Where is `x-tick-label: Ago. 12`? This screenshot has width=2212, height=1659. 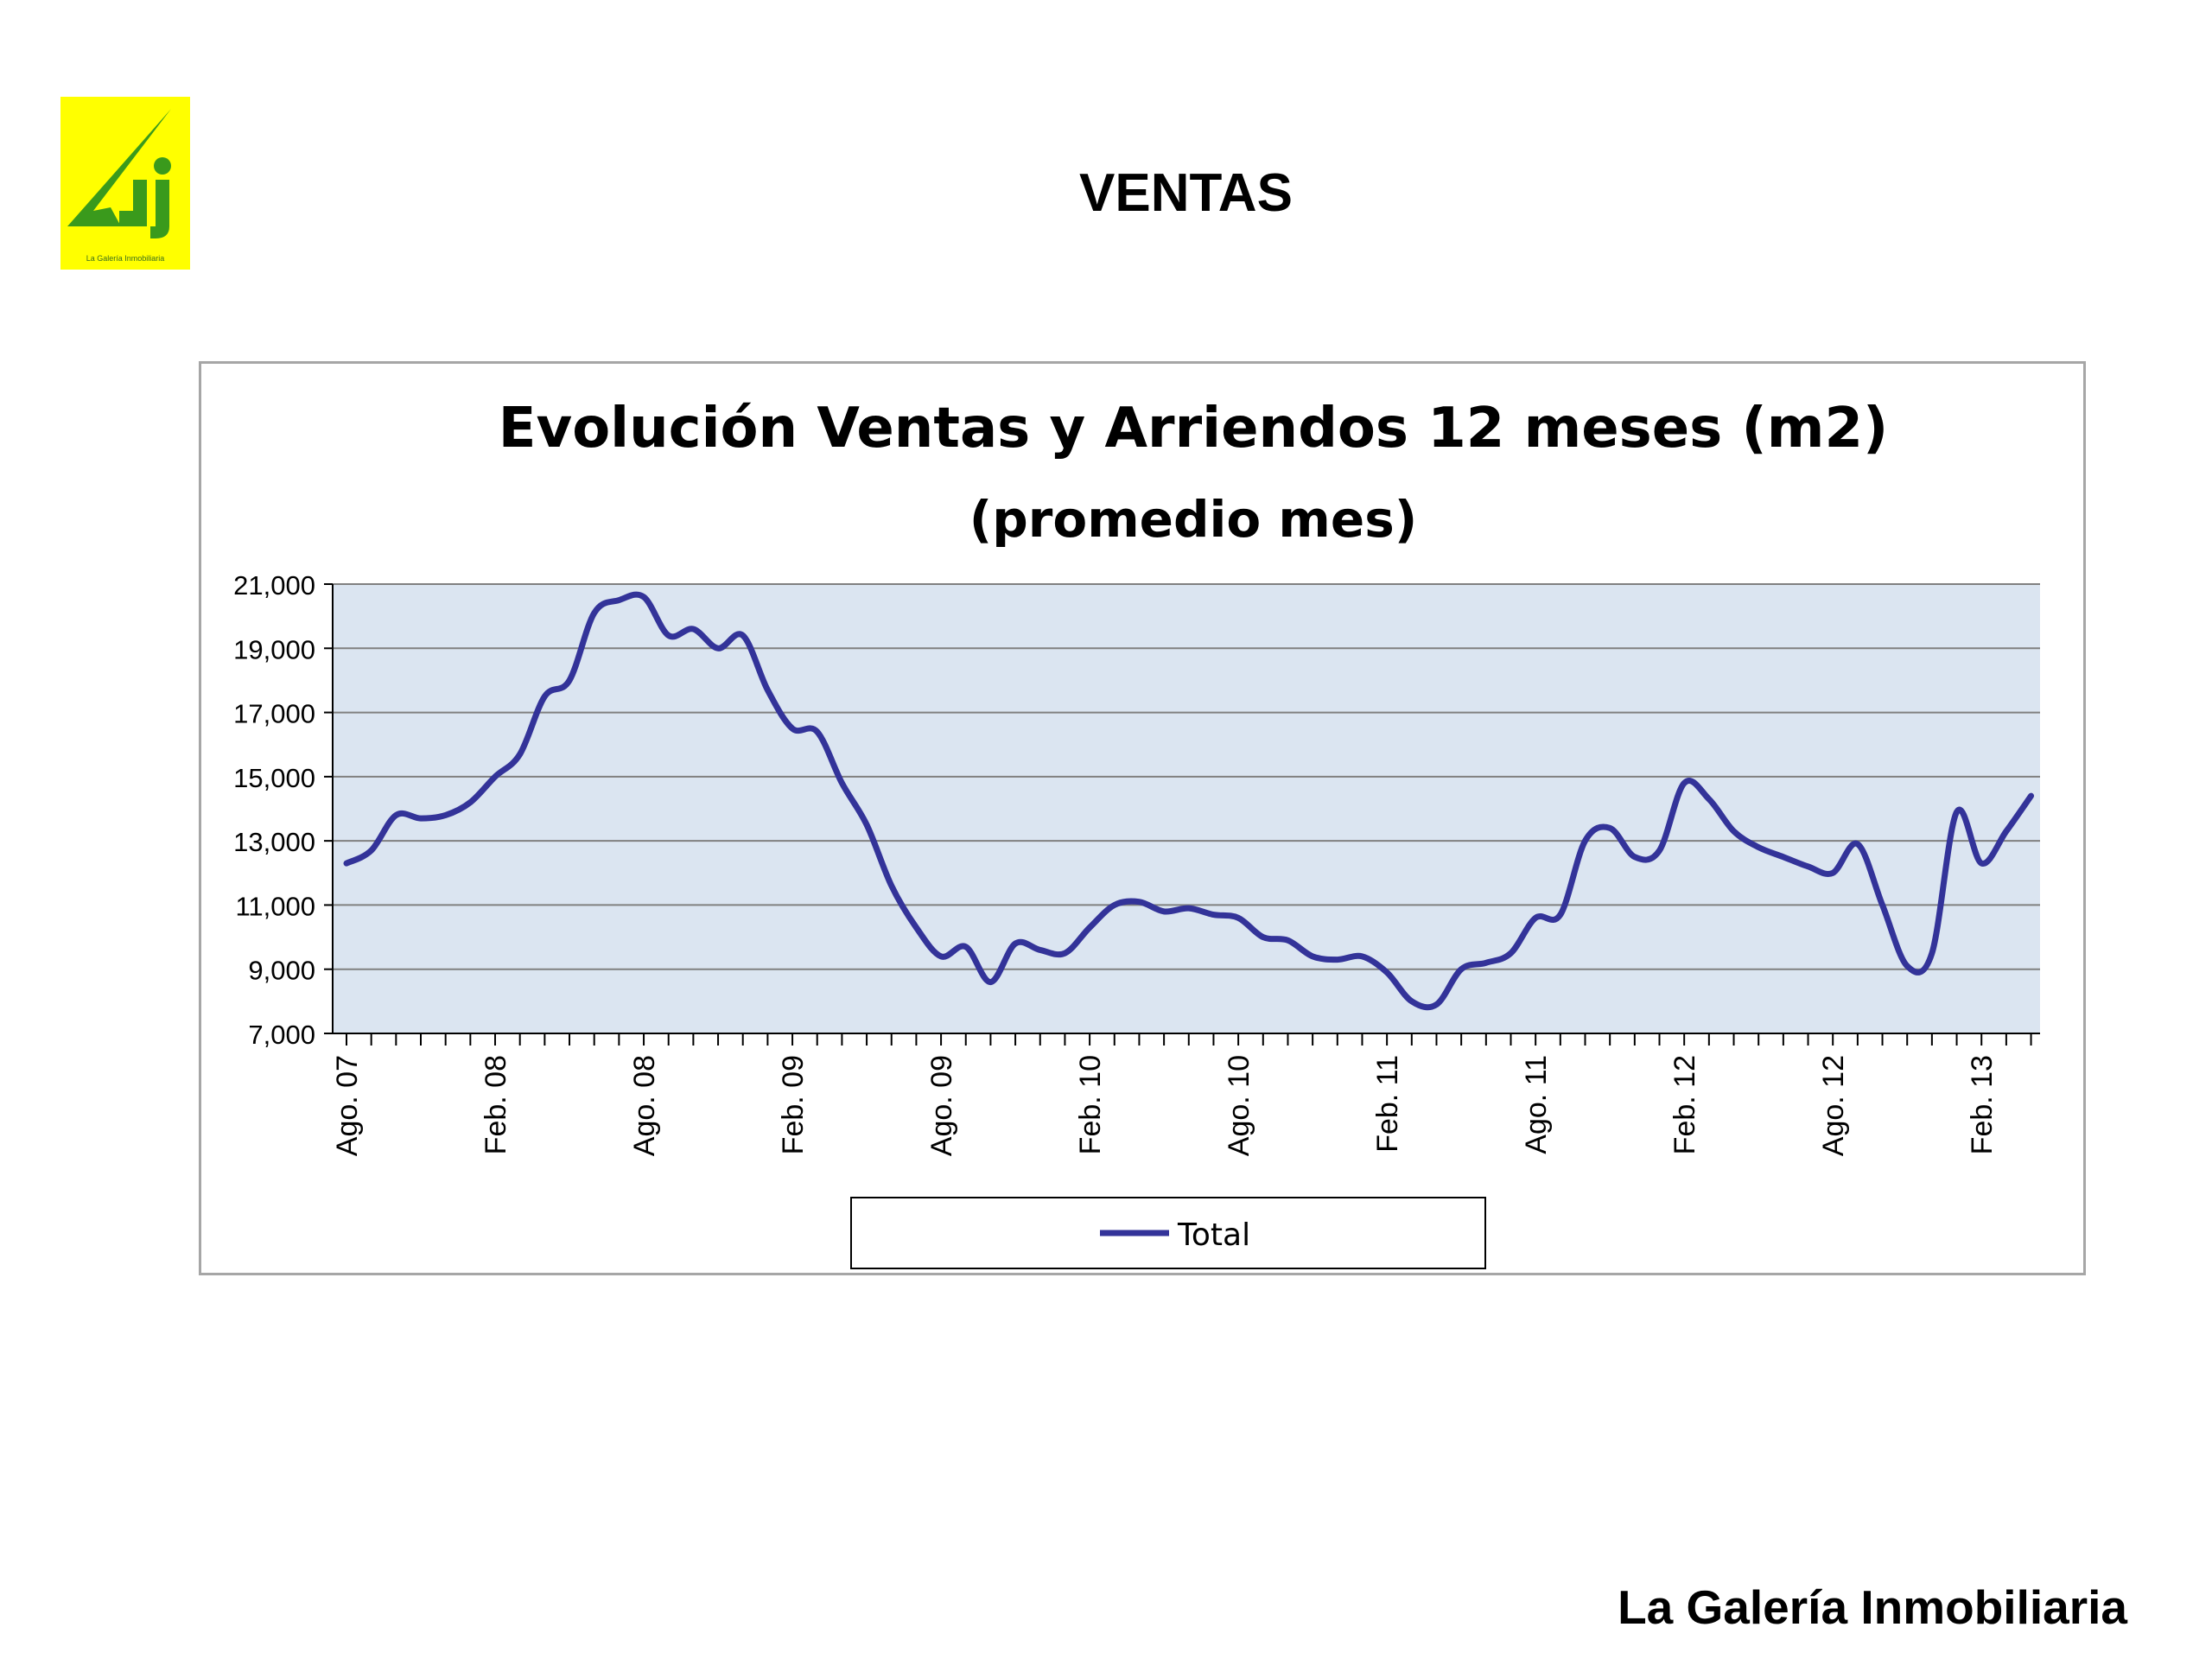
x-tick-label: Ago. 12 is located at coordinates (1833, 1105).